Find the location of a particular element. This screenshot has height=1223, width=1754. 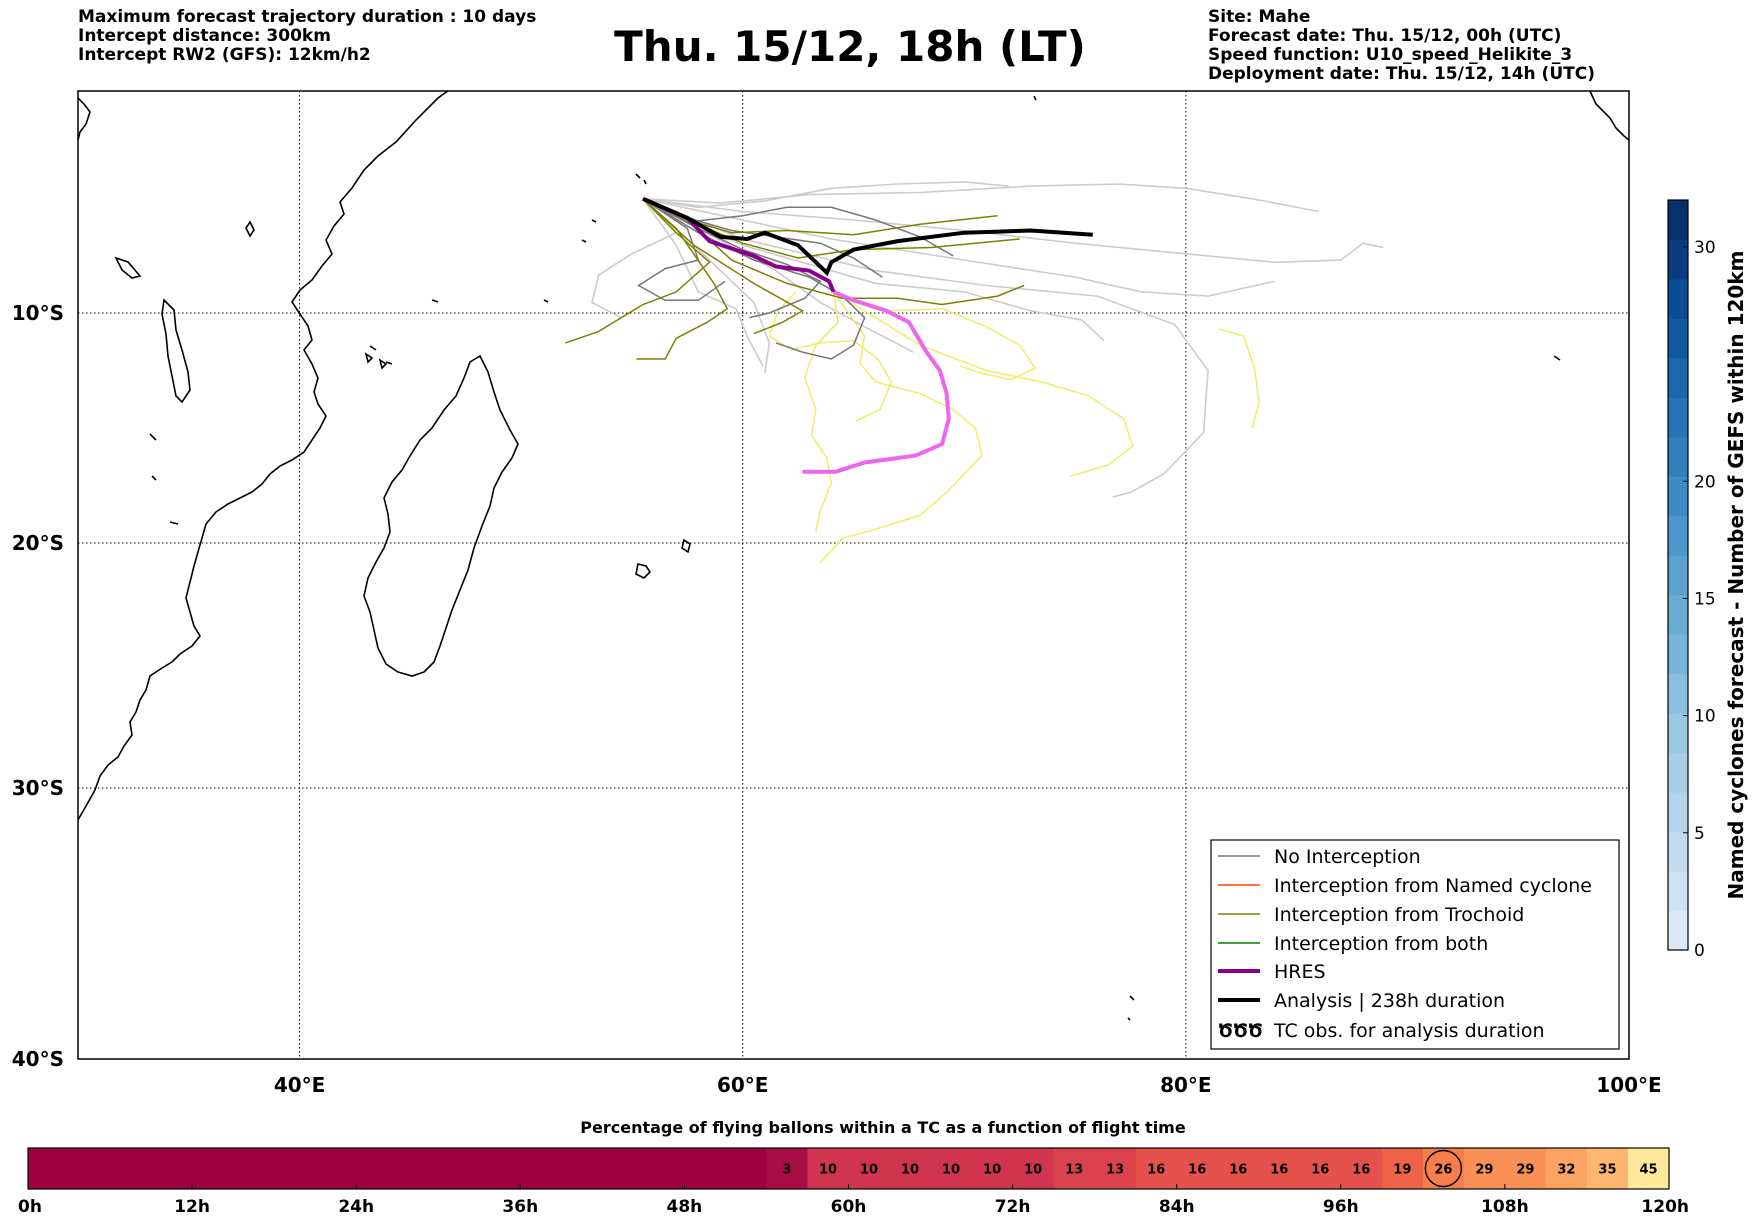

lake-coastline is located at coordinates (176, 351).